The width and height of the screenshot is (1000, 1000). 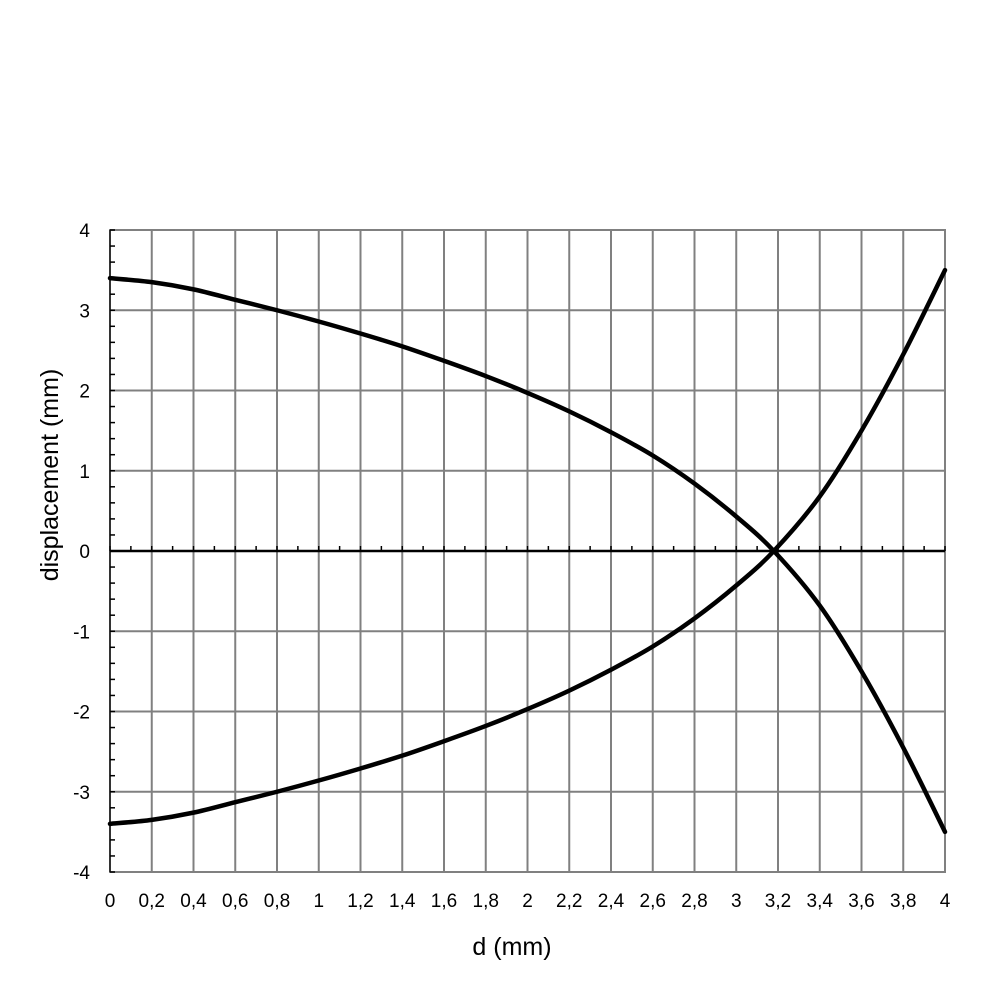 I want to click on y-tick-label: 2, so click(x=84, y=392).